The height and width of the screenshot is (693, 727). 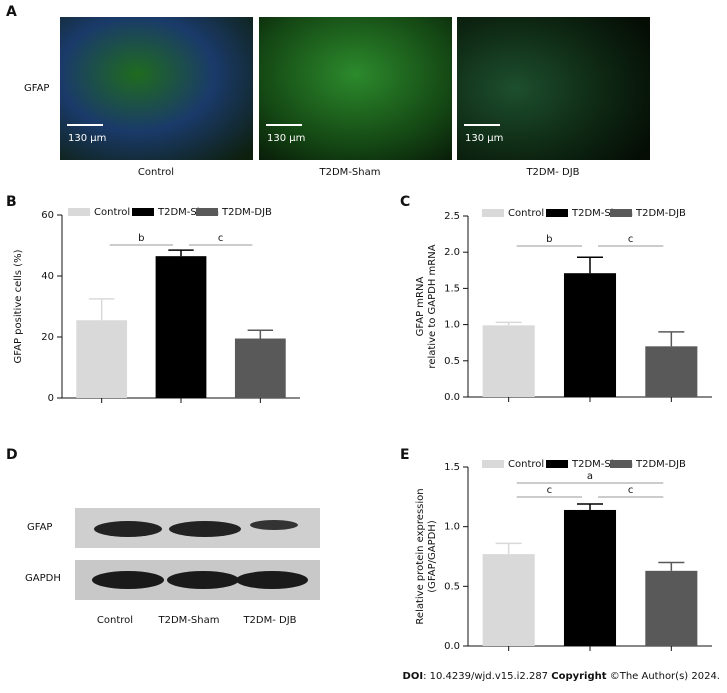 I want to click on y-tick-label: 2.5, so click(x=452, y=216).